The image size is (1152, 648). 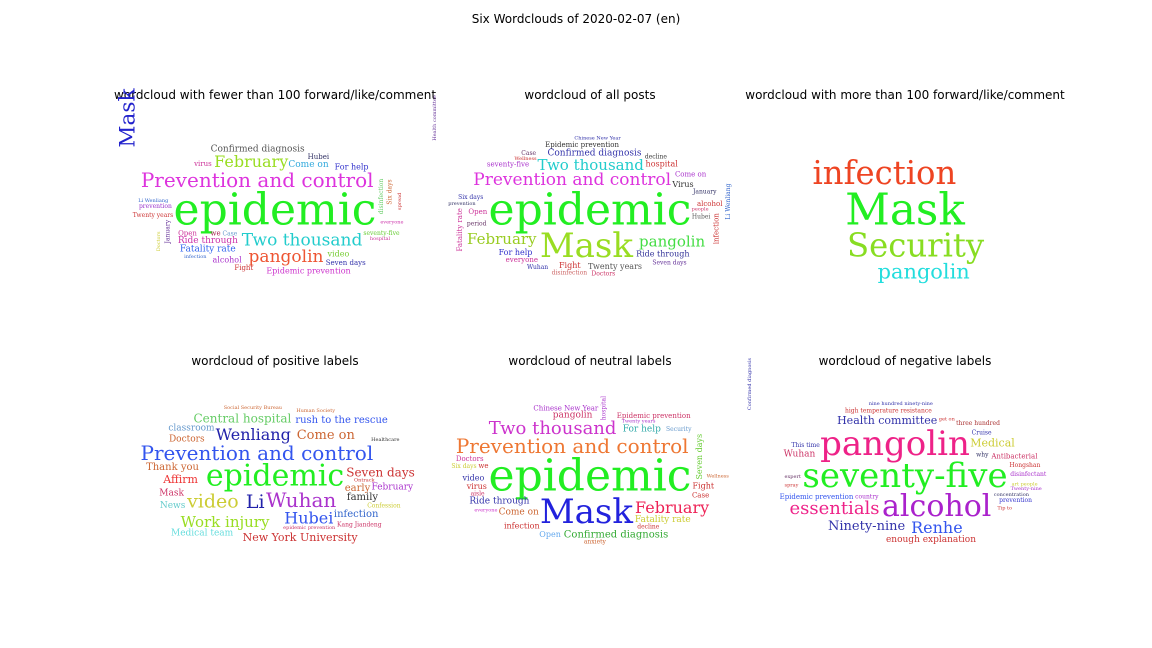 I want to click on word-disinfection: disinfection, so click(x=570, y=273).